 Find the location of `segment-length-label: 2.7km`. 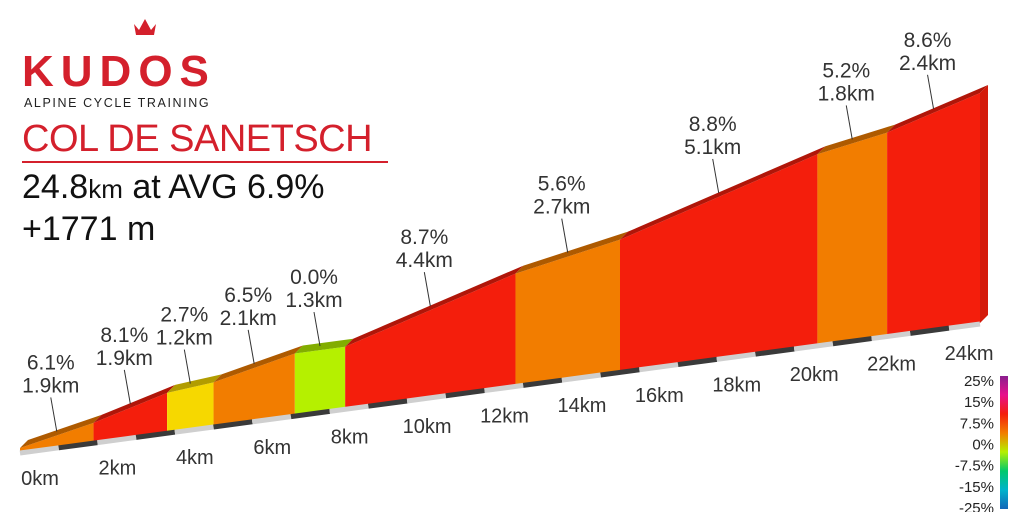

segment-length-label: 2.7km is located at coordinates (561, 207).